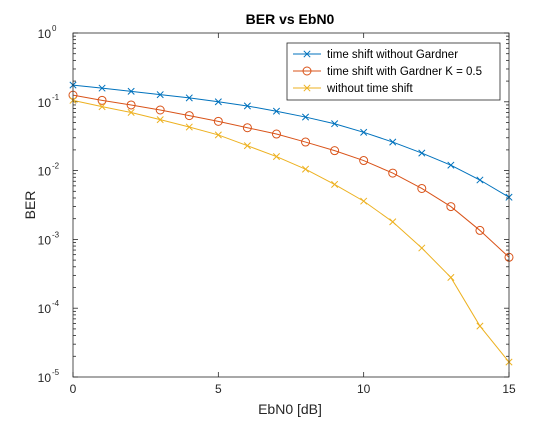  Describe the element at coordinates (54, 28) in the screenshot. I see `y-tick-exponent: 0` at that location.